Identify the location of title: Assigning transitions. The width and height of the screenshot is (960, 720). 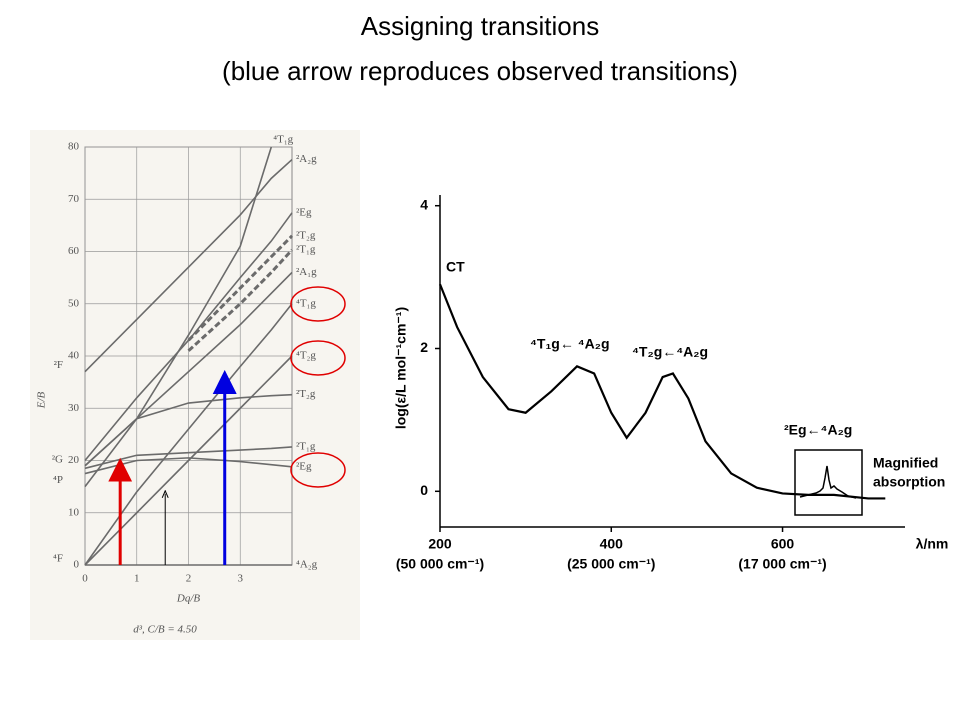
(480, 26).